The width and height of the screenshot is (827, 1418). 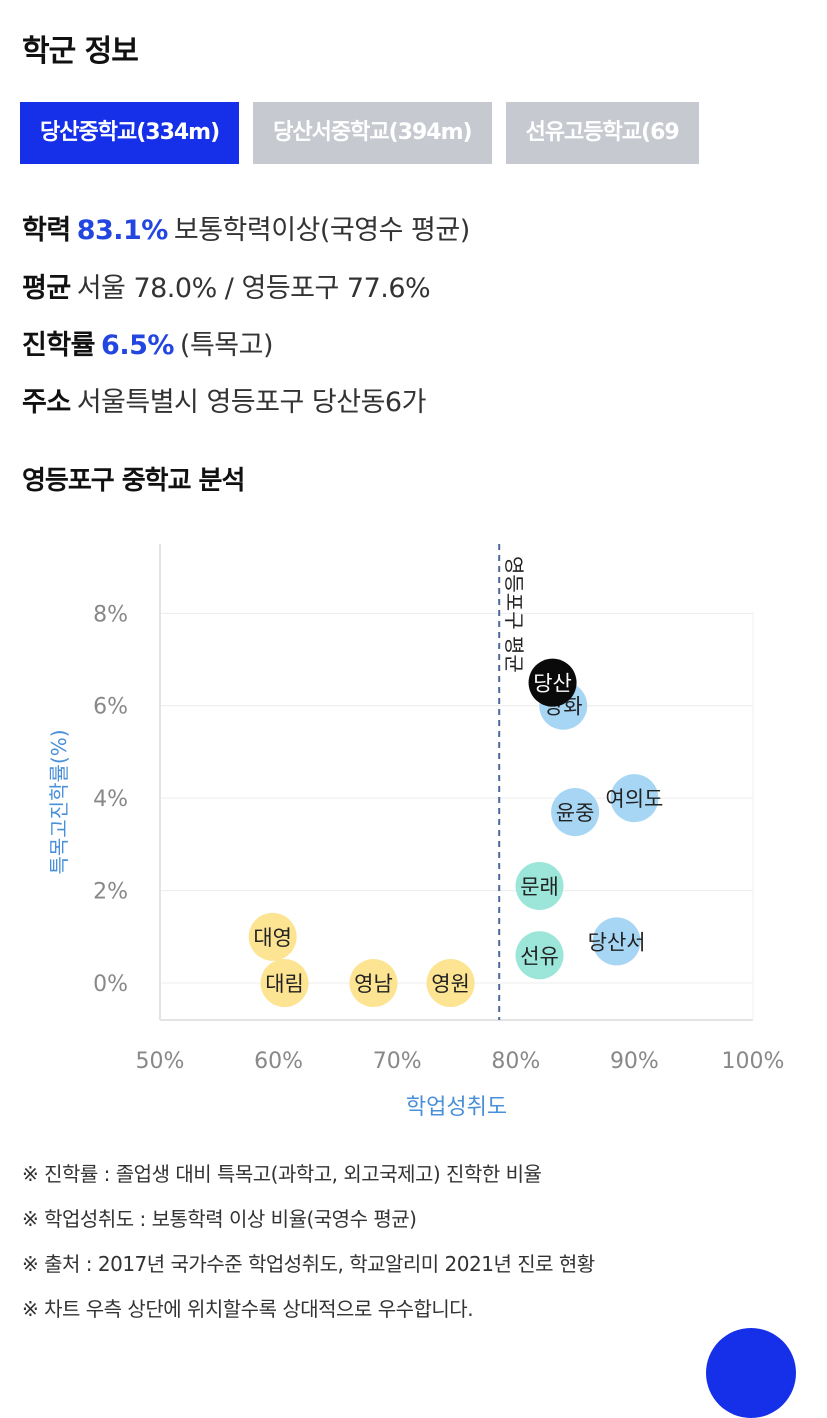 What do you see at coordinates (46, 288) in the screenshot?
I see `average-label: 평균` at bounding box center [46, 288].